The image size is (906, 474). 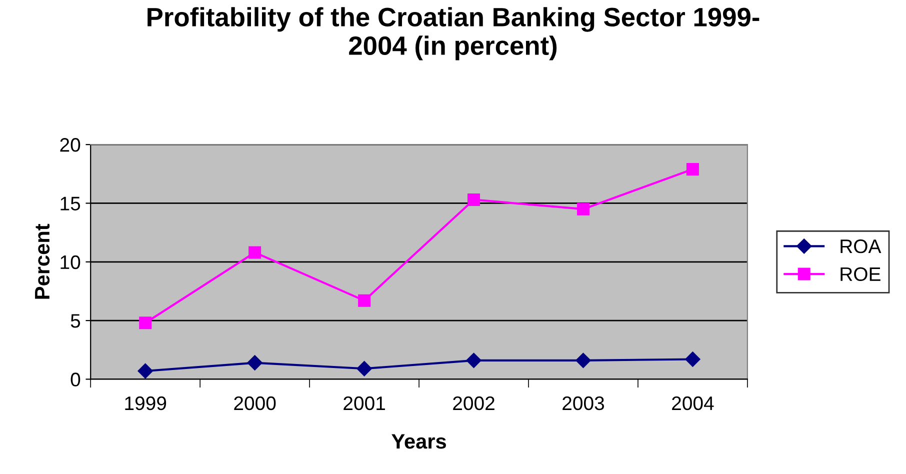 What do you see at coordinates (861, 246) in the screenshot?
I see `legend-label: ROA` at bounding box center [861, 246].